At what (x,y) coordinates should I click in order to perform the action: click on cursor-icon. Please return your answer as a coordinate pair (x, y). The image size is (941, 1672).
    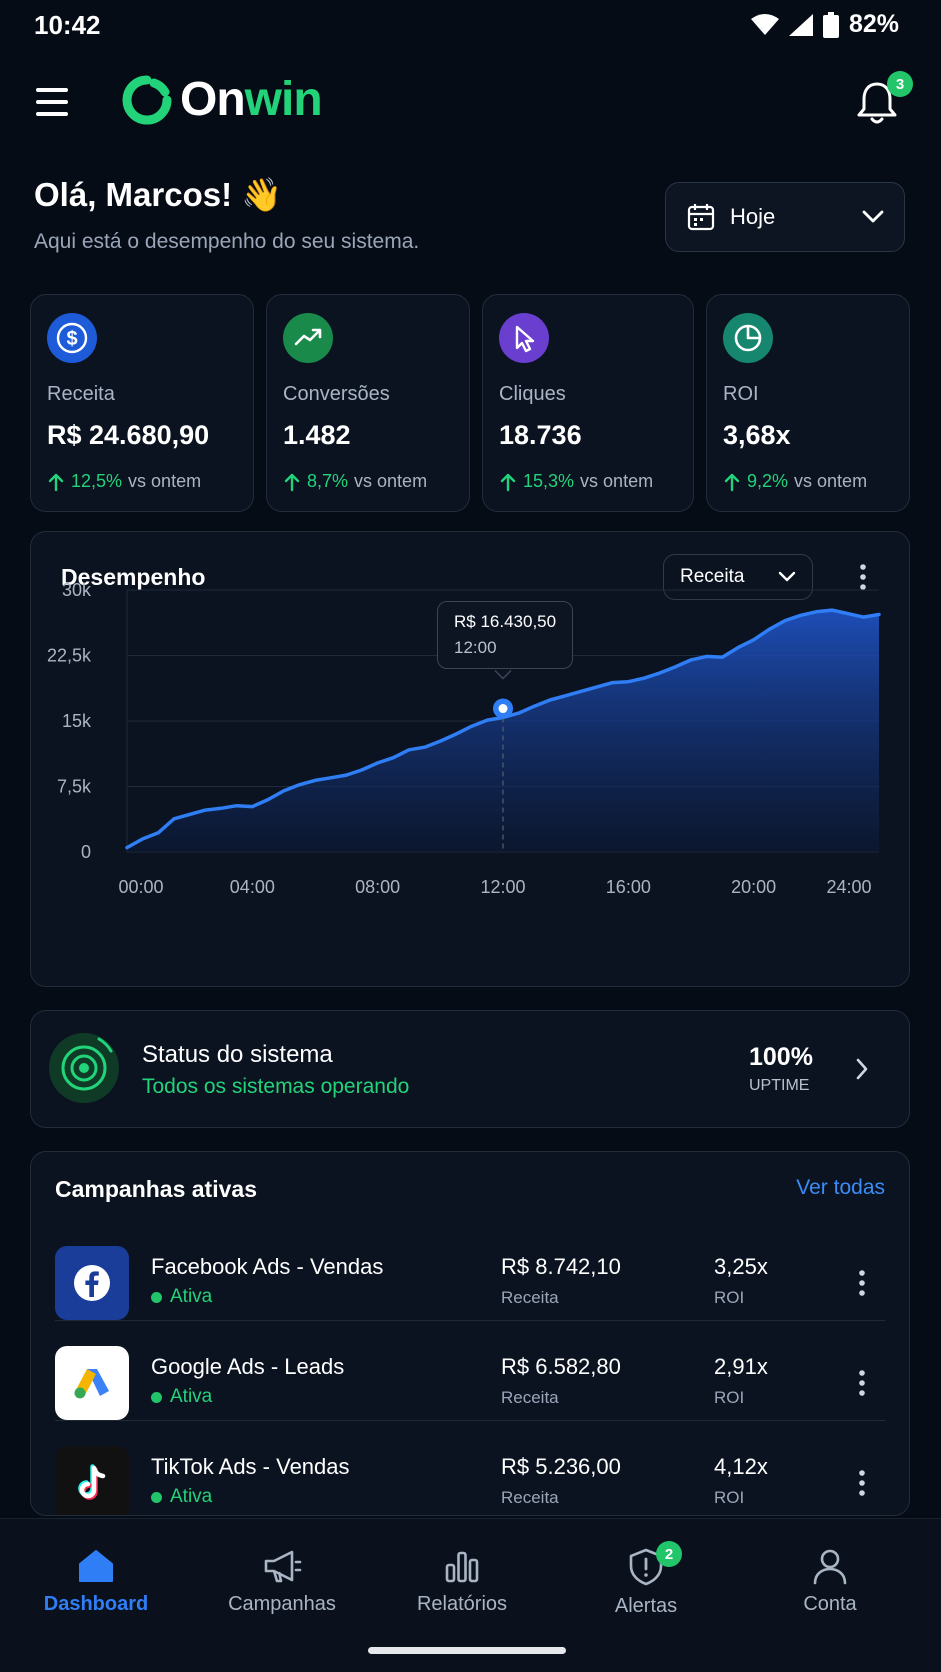
    Looking at the image, I should click on (524, 338).